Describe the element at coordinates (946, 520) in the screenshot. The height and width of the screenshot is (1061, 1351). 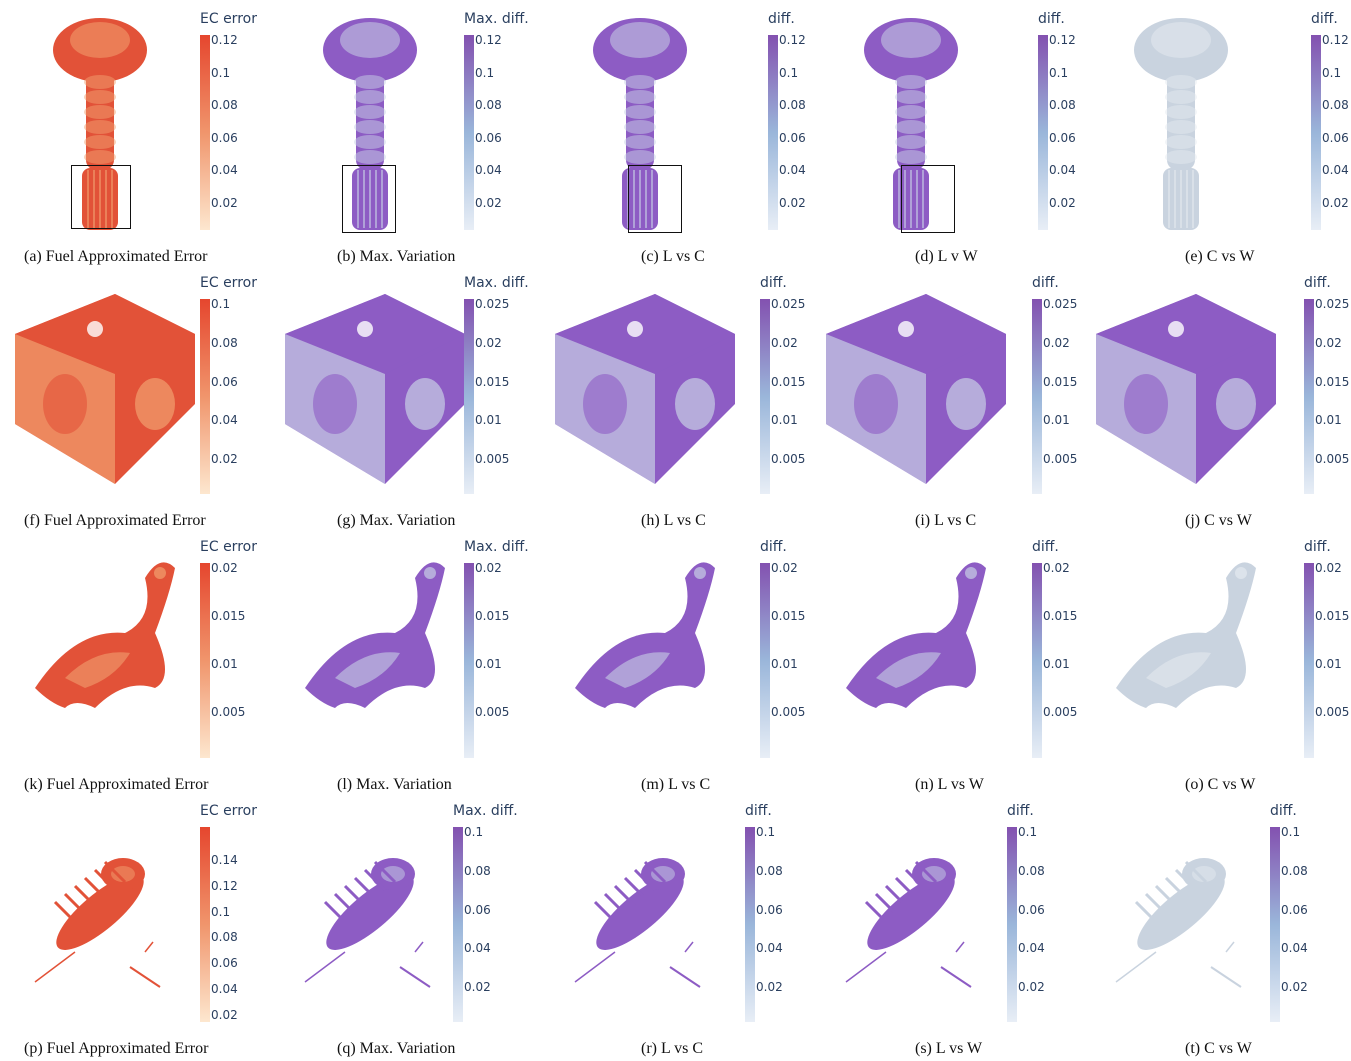
I see `subfigure-caption: (i) L vs C` at that location.